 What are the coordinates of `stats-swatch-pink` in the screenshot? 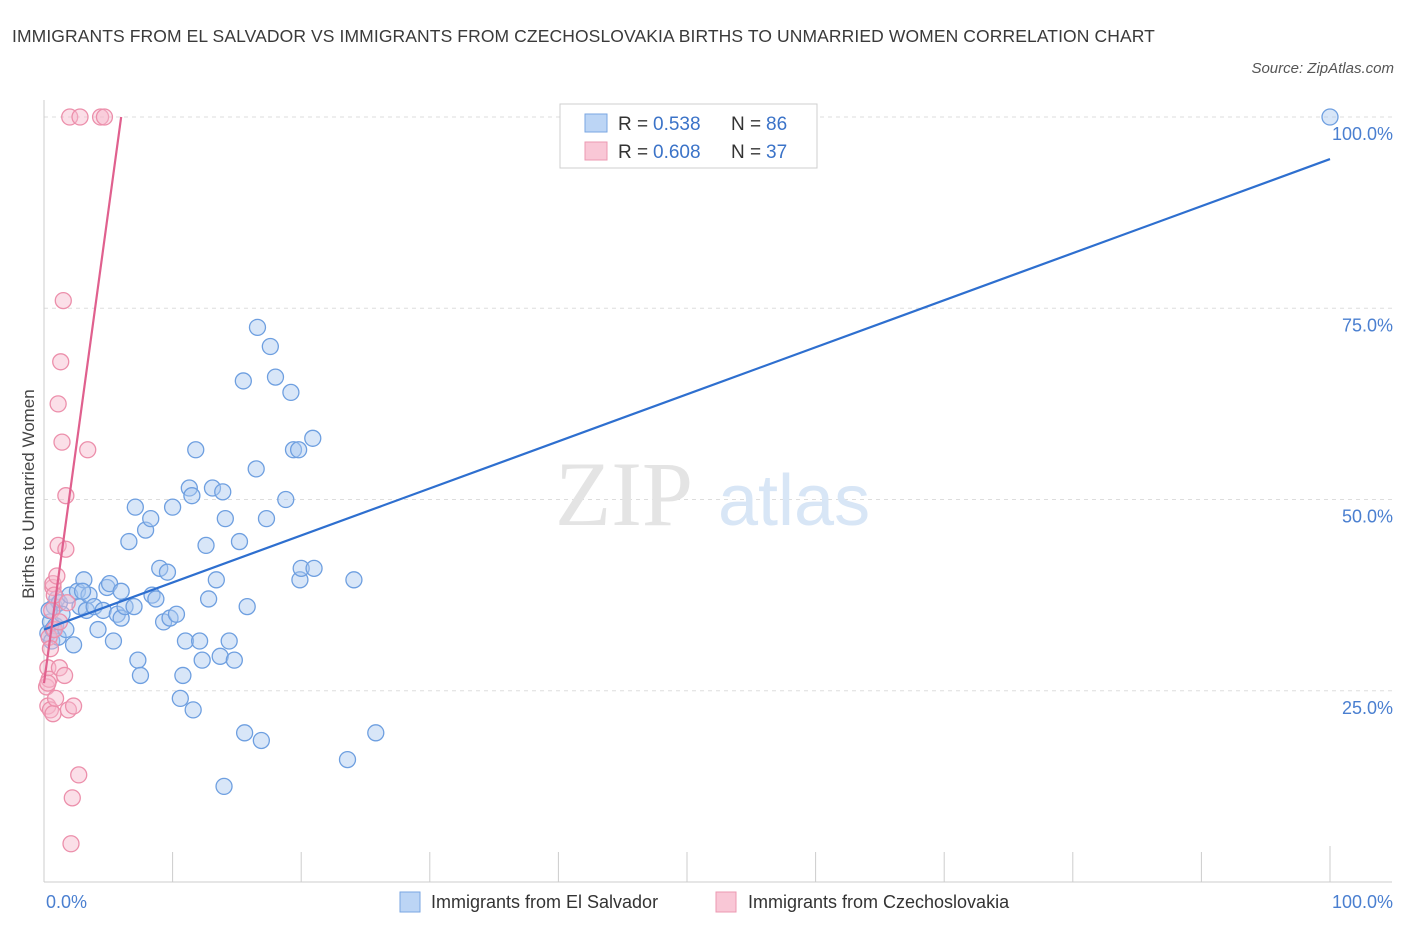 It's located at (596, 151).